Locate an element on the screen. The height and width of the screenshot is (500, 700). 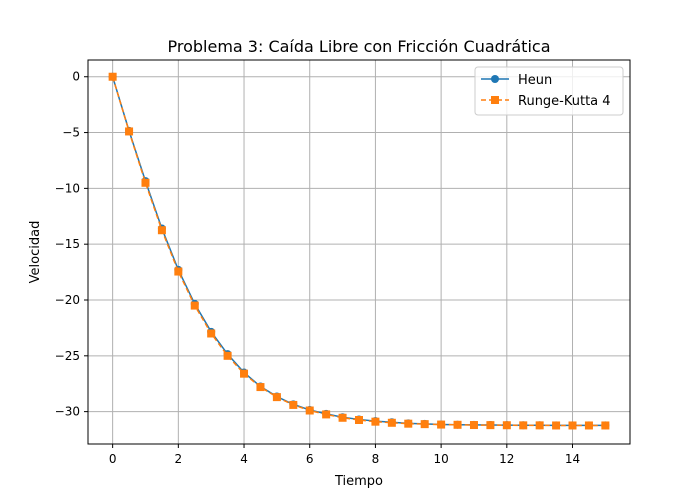
legend-label-heun: Heun is located at coordinates (535, 80).